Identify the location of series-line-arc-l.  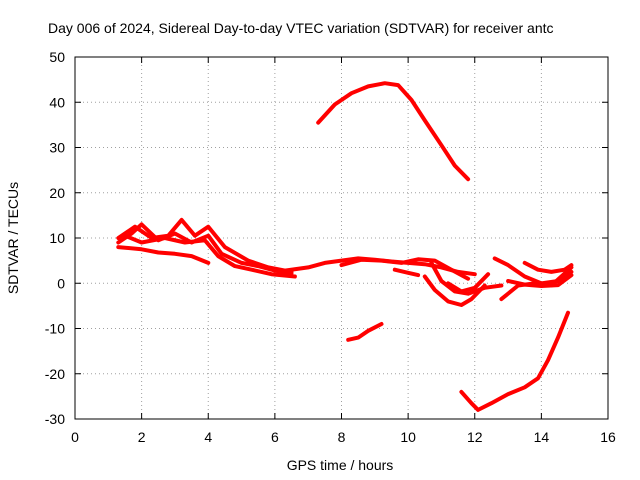
(533, 271).